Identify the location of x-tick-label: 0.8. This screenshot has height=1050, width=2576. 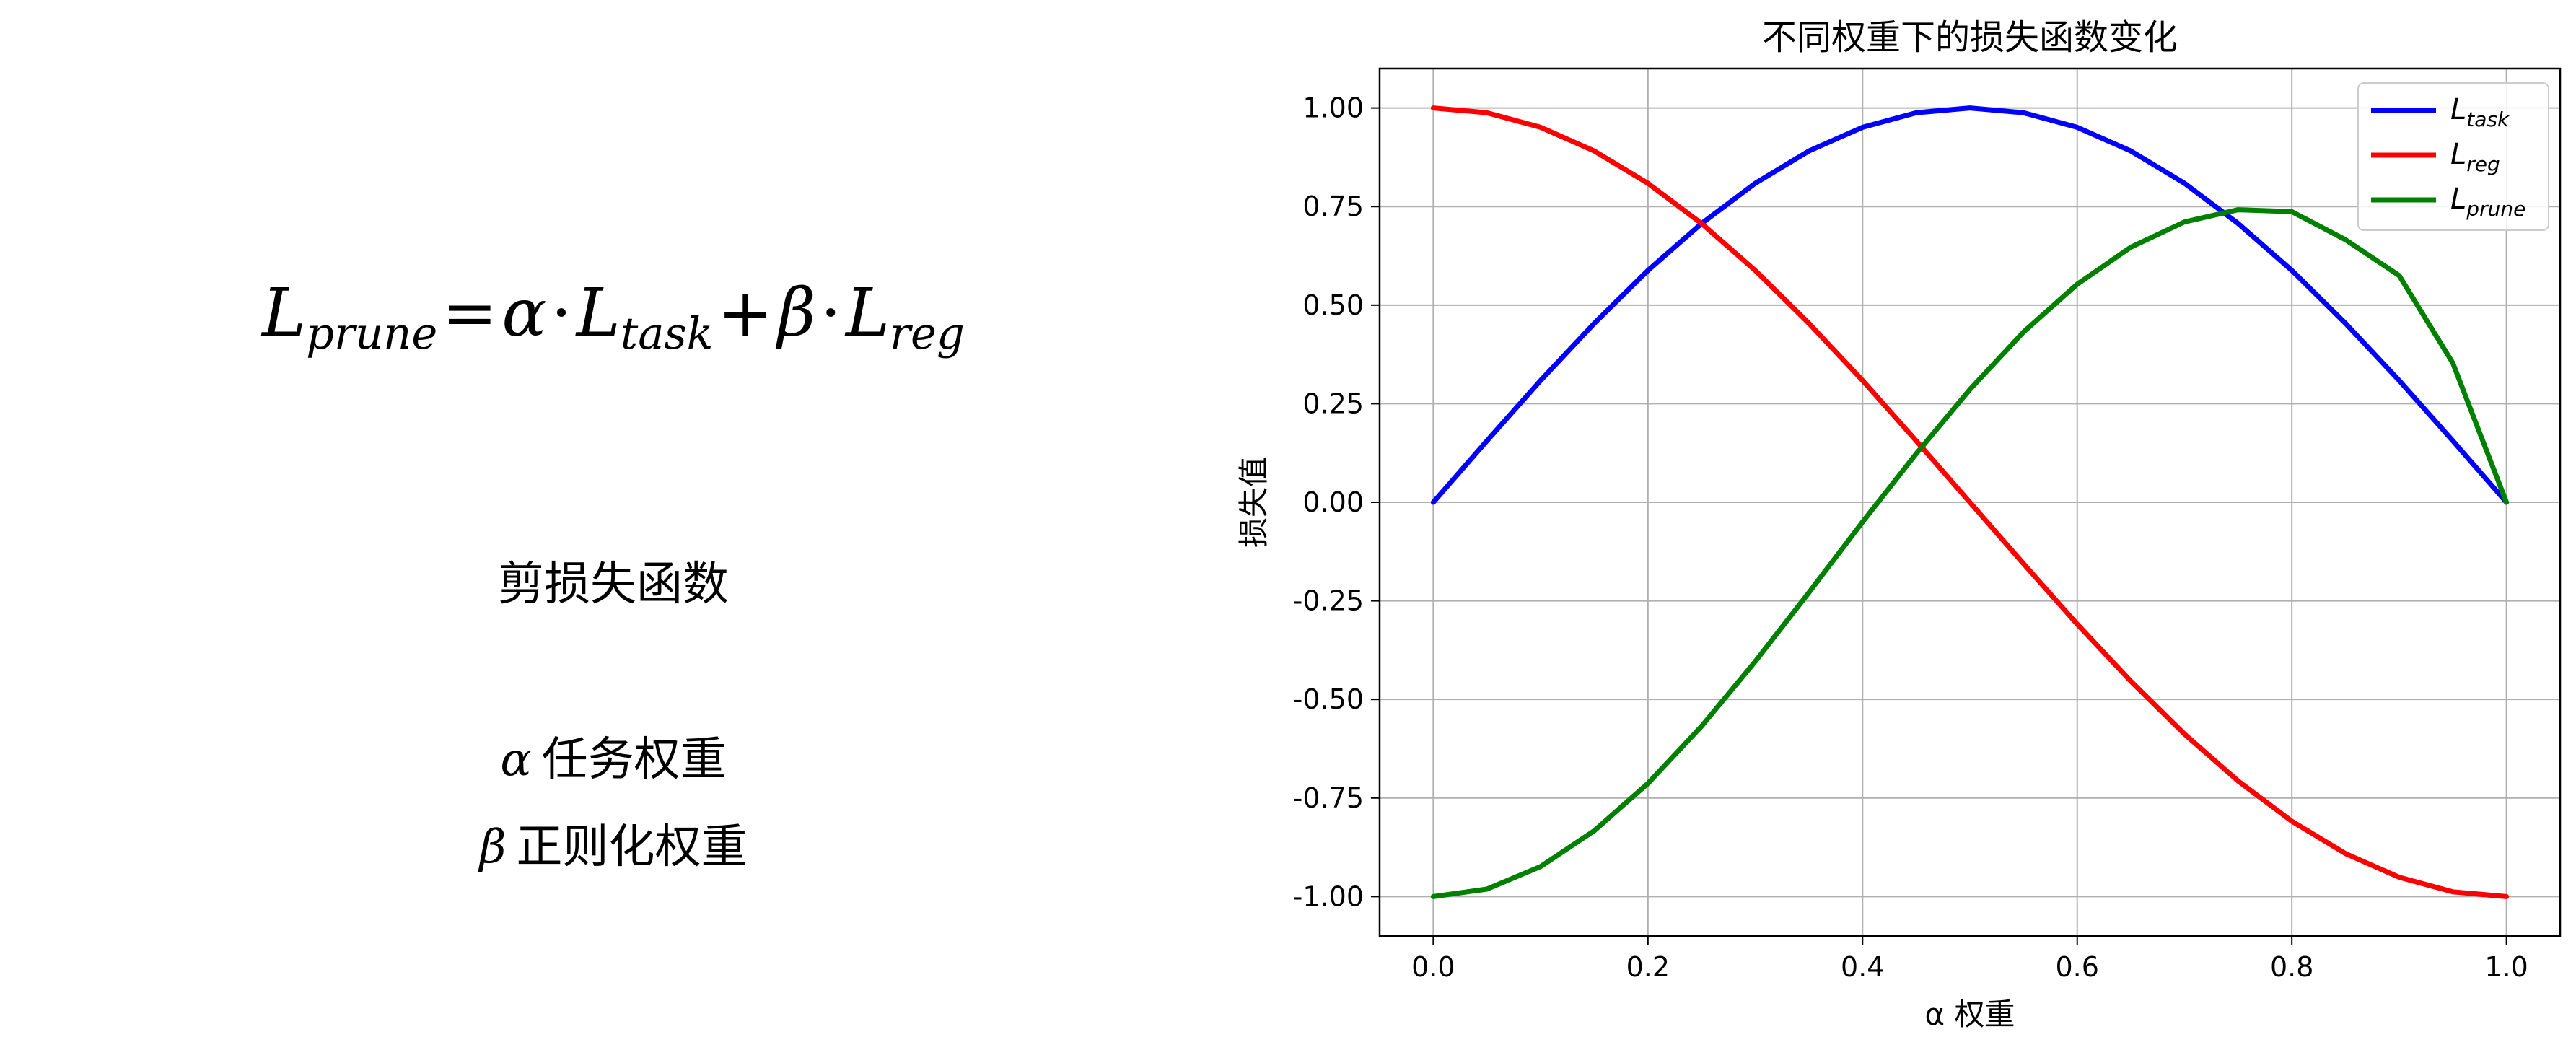
(2291, 967).